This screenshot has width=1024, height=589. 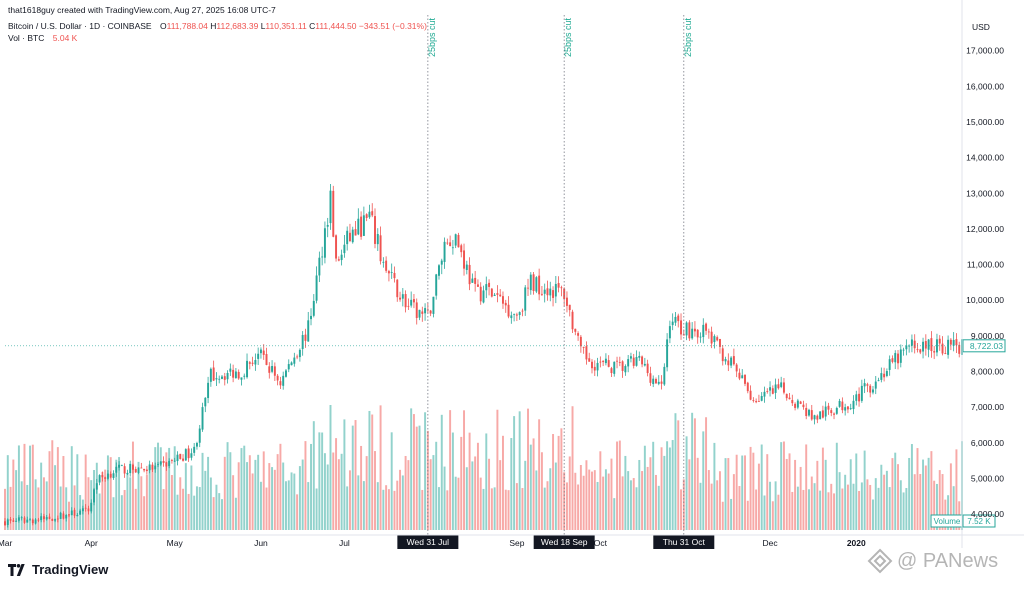 I want to click on tradingview-logo: TradingView, so click(x=58, y=569).